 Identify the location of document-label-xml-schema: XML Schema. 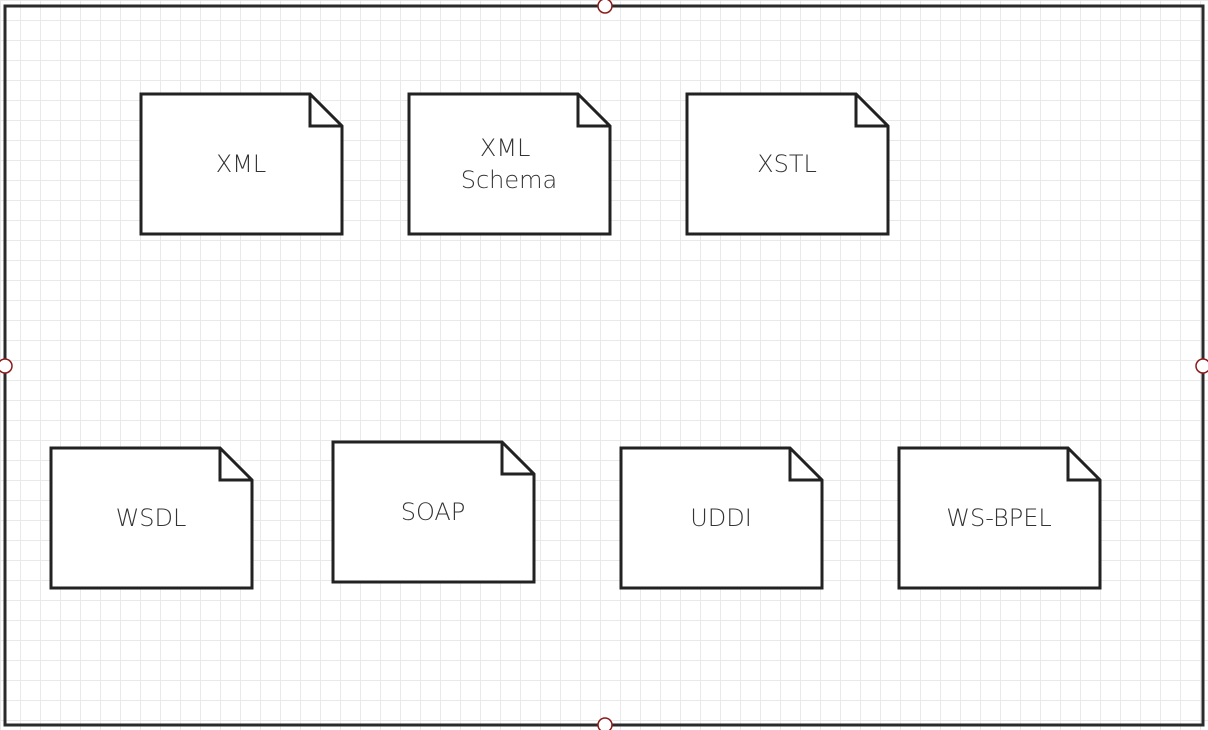
(509, 164).